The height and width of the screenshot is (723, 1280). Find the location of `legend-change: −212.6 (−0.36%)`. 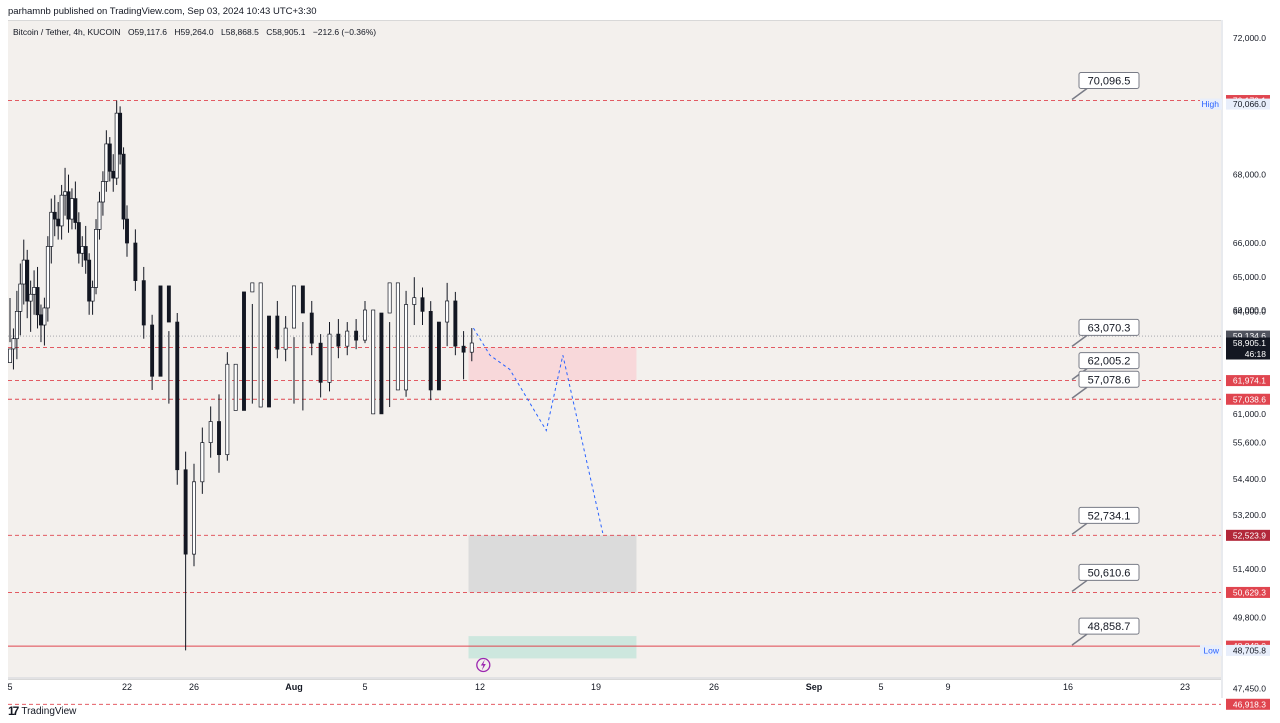

legend-change: −212.6 (−0.36%) is located at coordinates (344, 32).